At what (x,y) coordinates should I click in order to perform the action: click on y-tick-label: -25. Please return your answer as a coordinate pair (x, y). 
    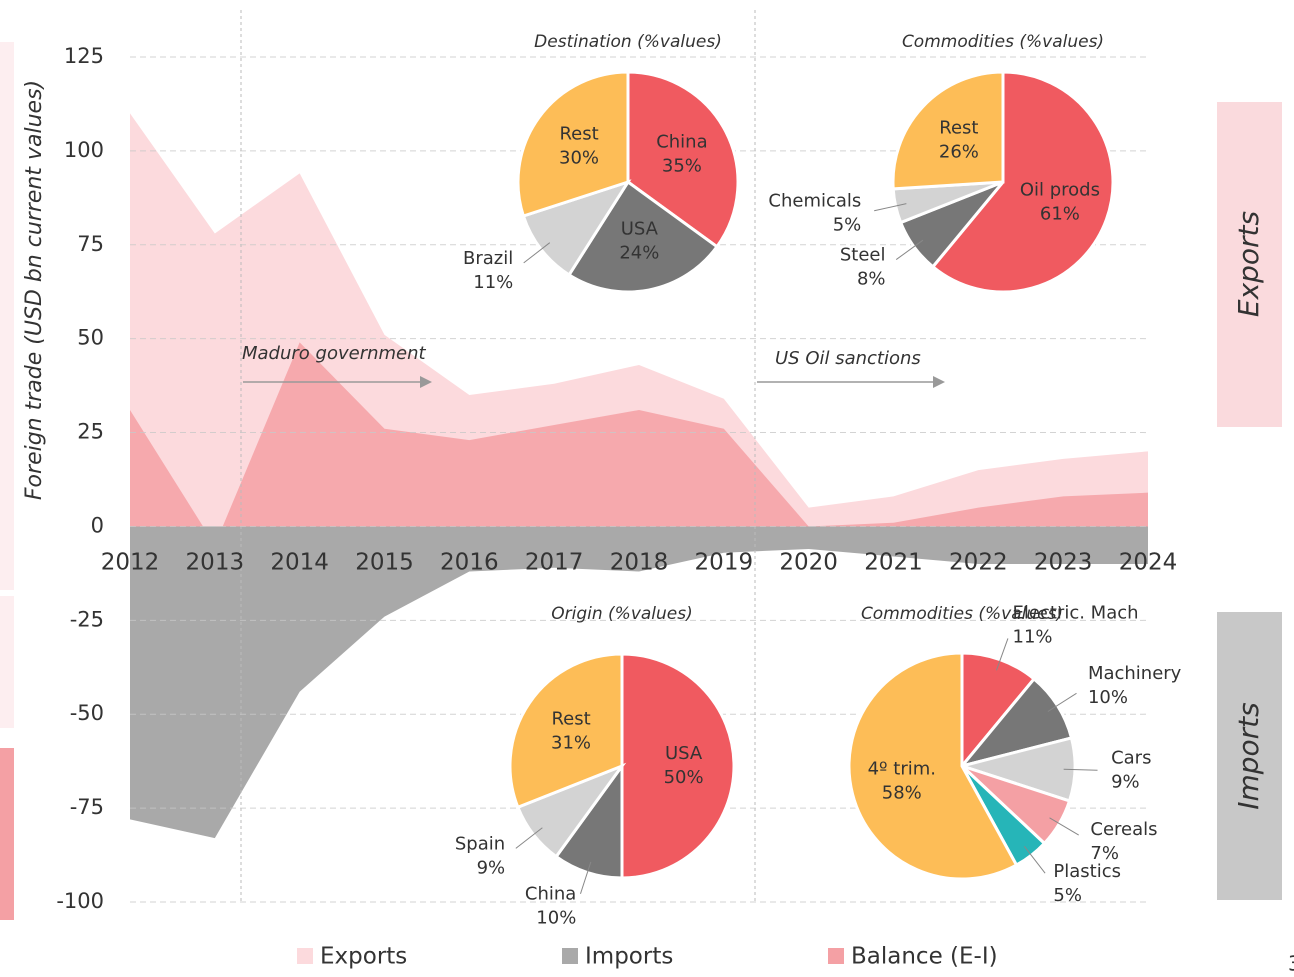
    Looking at the image, I should click on (87, 619).